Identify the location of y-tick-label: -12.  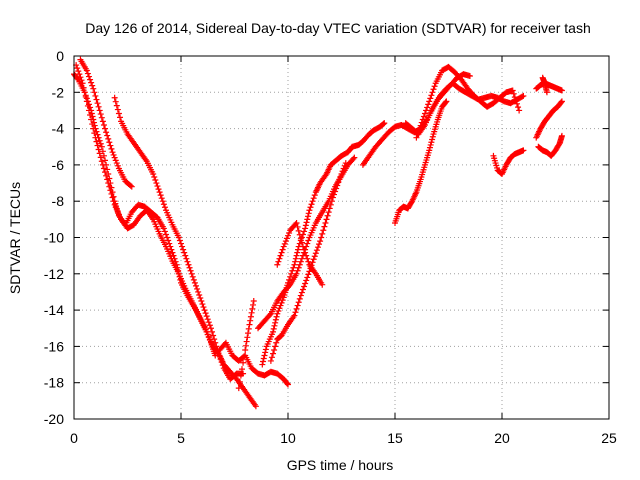
(54, 274).